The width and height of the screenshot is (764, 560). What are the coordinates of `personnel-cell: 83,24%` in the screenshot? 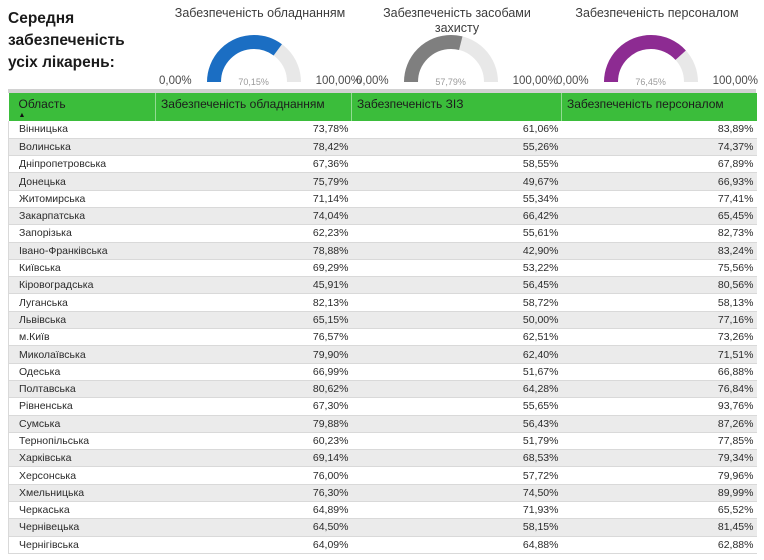 It's located at (735, 250).